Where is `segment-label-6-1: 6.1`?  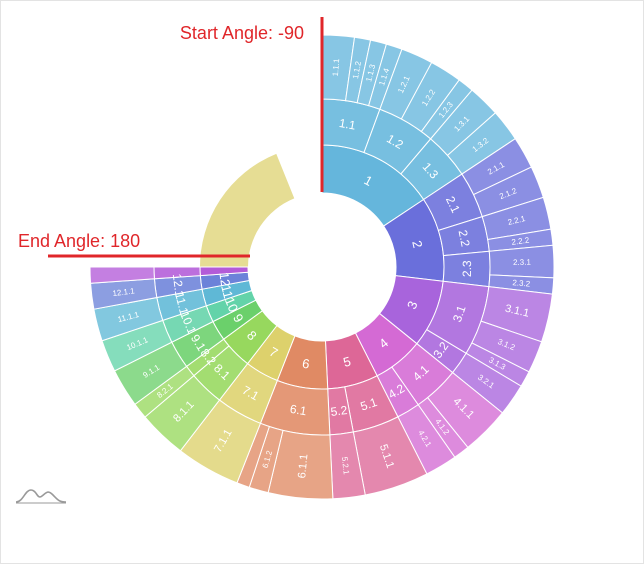
segment-label-6-1: 6.1 is located at coordinates (298, 410).